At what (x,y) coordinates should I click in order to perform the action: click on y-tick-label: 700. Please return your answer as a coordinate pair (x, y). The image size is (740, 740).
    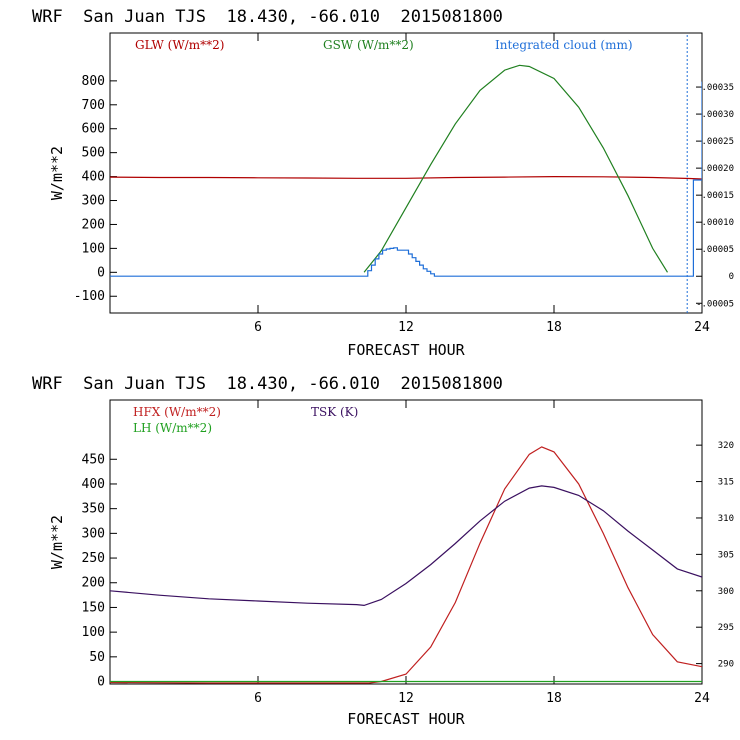
    Looking at the image, I should click on (93, 105).